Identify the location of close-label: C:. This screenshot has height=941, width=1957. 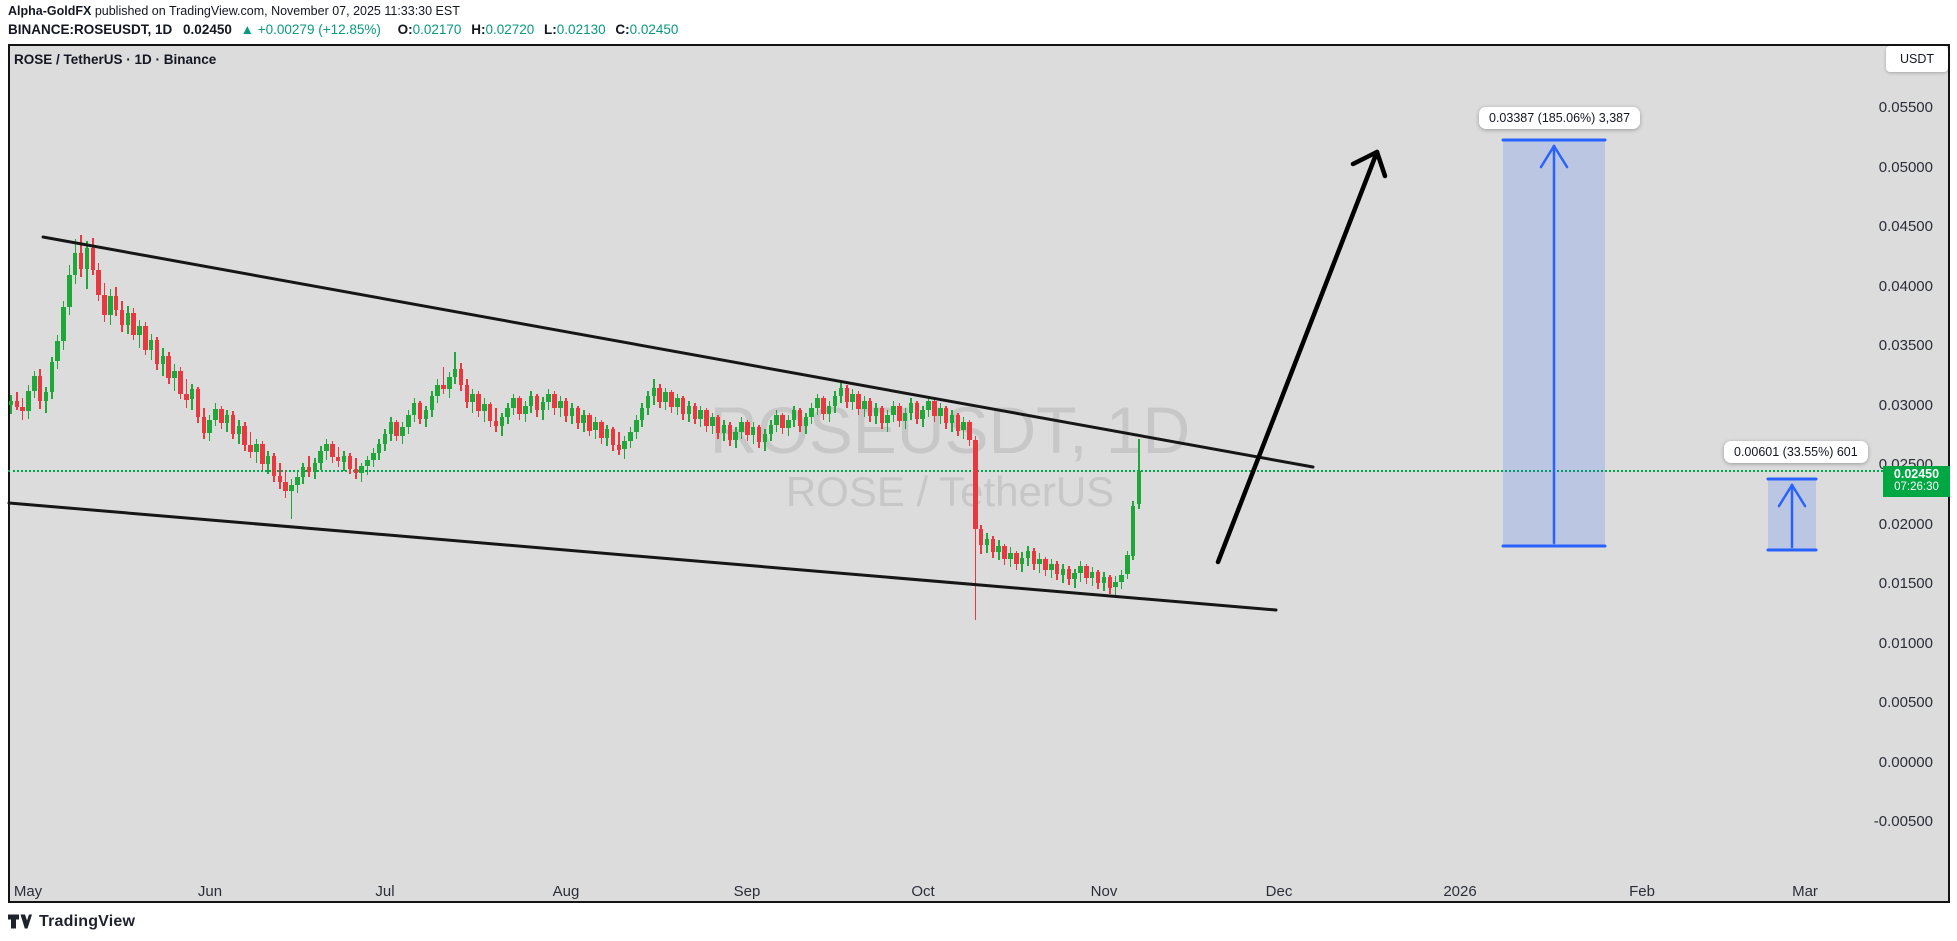
(622, 29).